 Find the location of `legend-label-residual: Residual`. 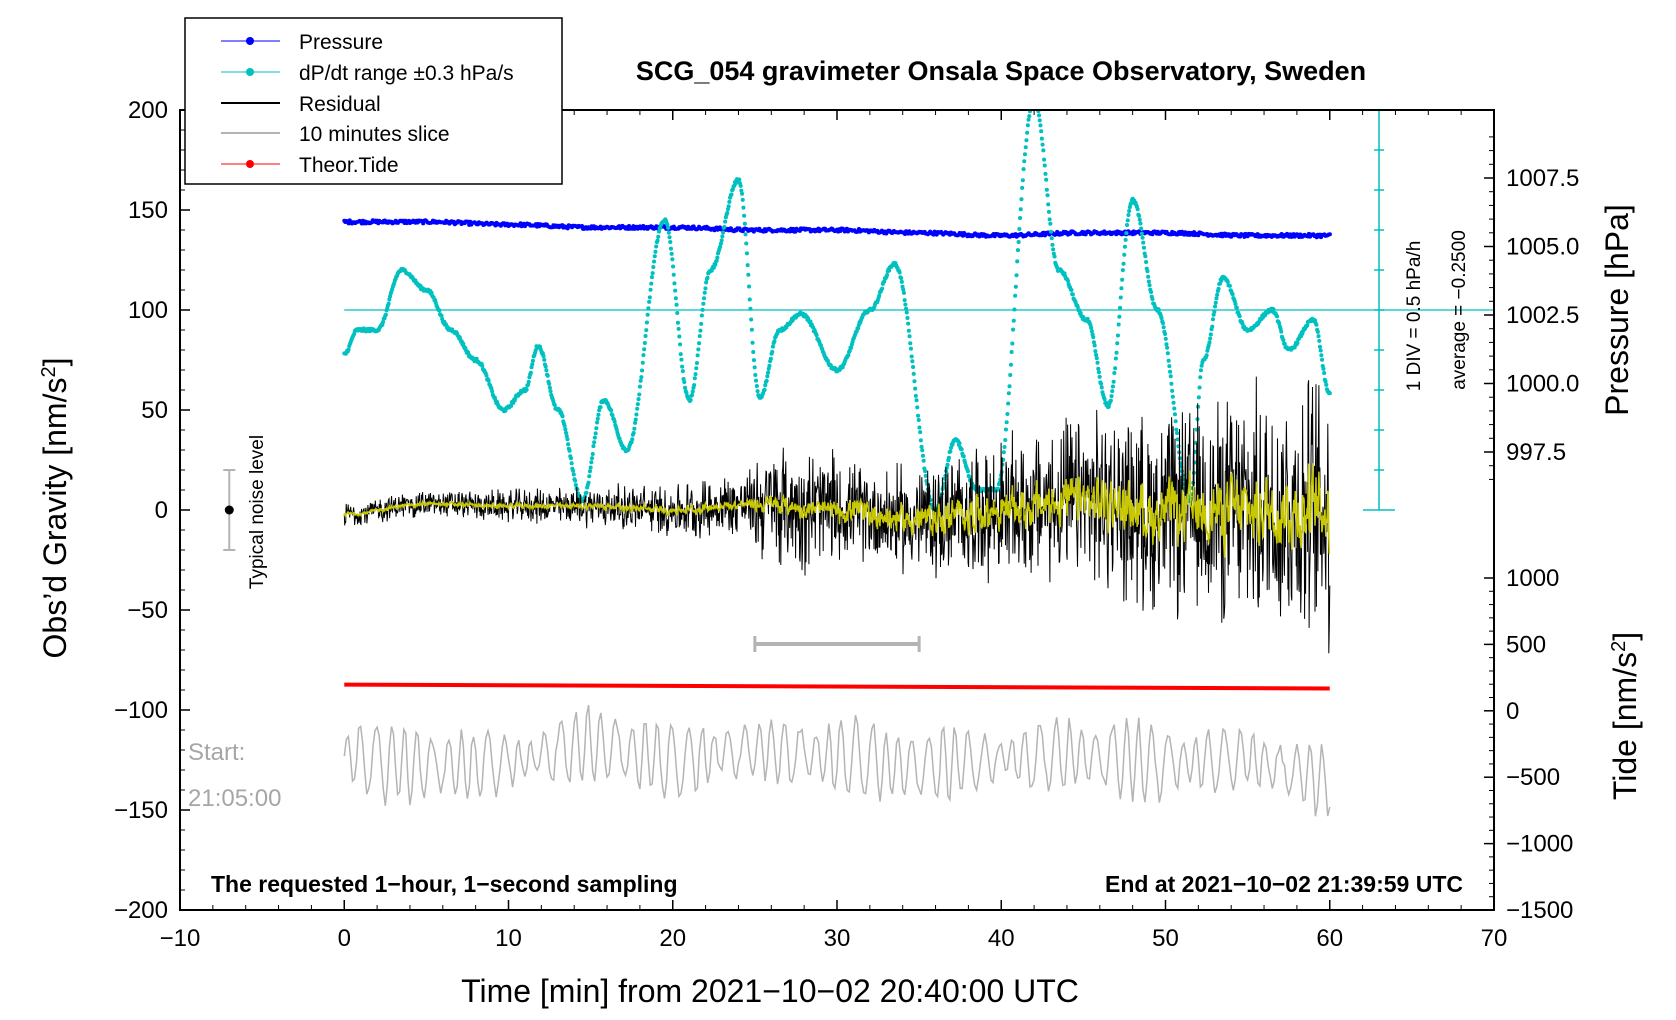

legend-label-residual: Residual is located at coordinates (340, 104).